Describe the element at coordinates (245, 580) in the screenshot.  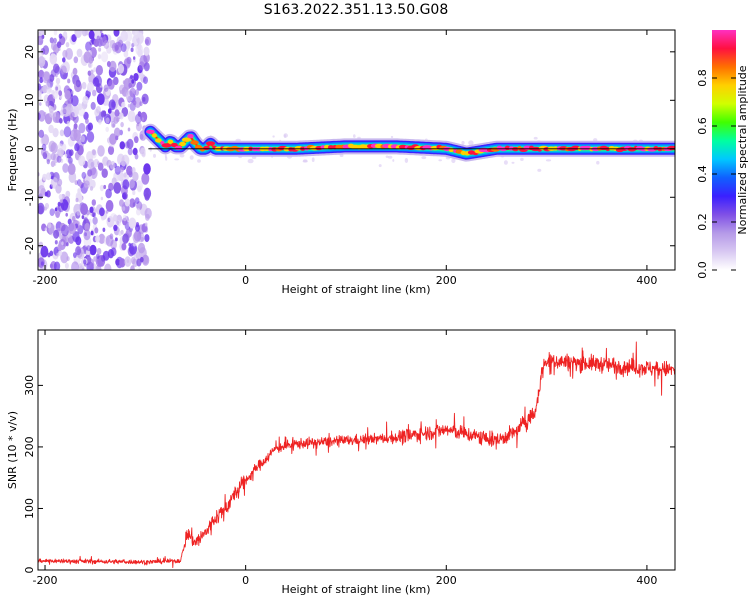
I see `x-tick-label: 0` at that location.